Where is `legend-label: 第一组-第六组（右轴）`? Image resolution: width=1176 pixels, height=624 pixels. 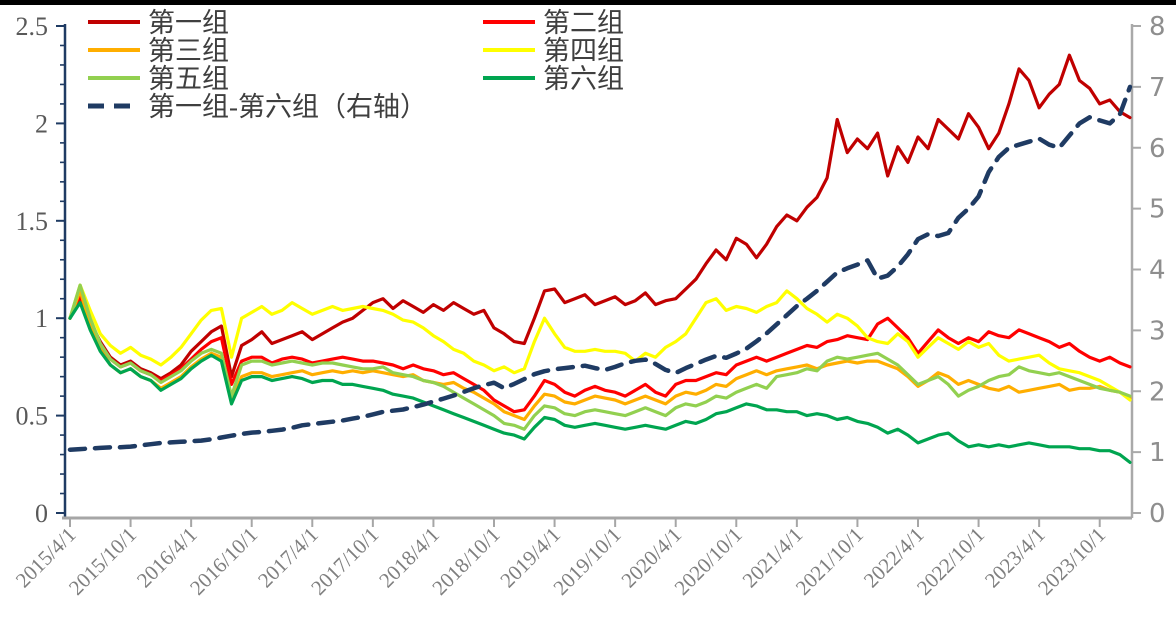
legend-label: 第一组-第六组（右轴） is located at coordinates (287, 107).